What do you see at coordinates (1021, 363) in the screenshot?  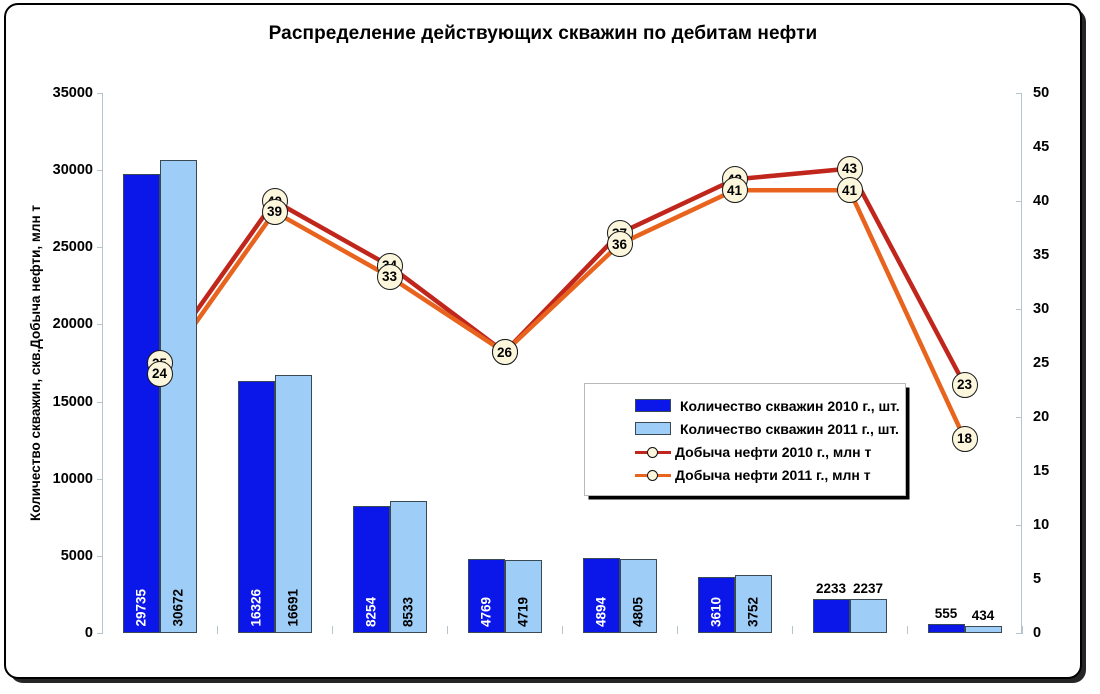 I see `y-axis-right-line` at bounding box center [1021, 363].